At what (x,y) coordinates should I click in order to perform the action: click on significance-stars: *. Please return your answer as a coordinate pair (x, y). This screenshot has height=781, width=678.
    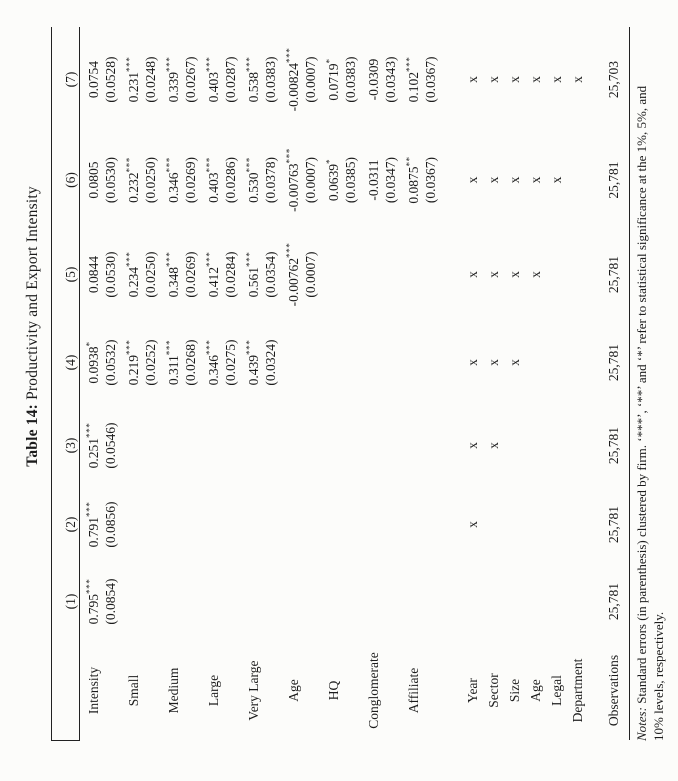
    Looking at the image, I should click on (89, 344).